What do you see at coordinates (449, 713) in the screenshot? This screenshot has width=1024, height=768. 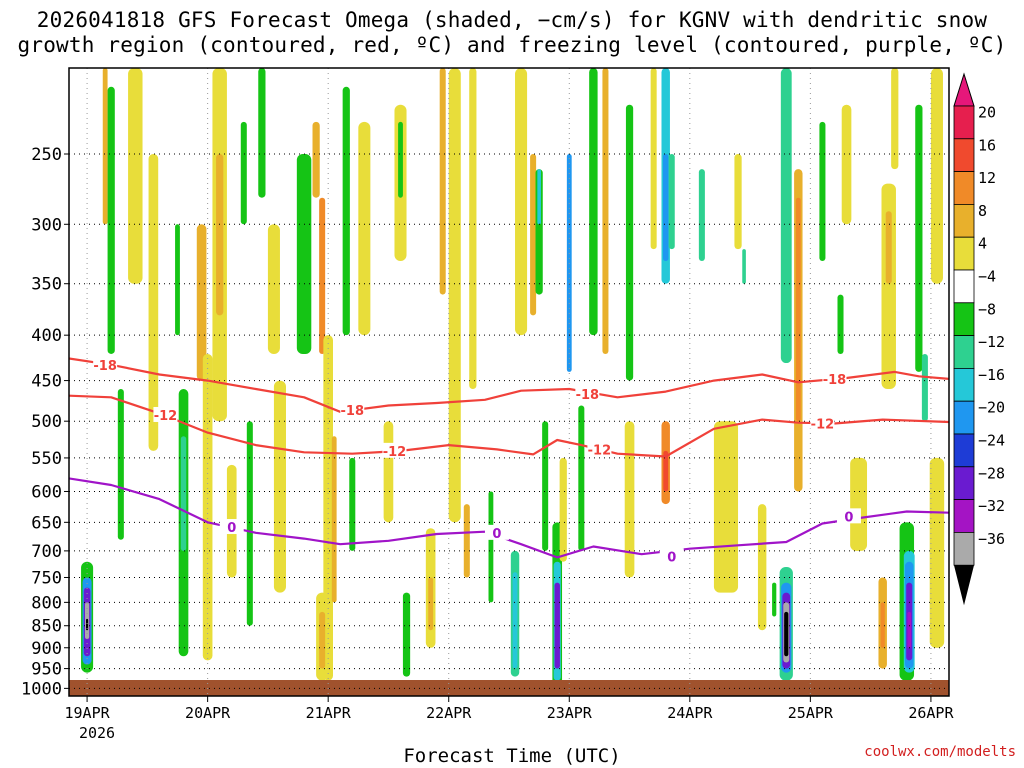 I see `x-tick-label-3: 22APR` at bounding box center [449, 713].